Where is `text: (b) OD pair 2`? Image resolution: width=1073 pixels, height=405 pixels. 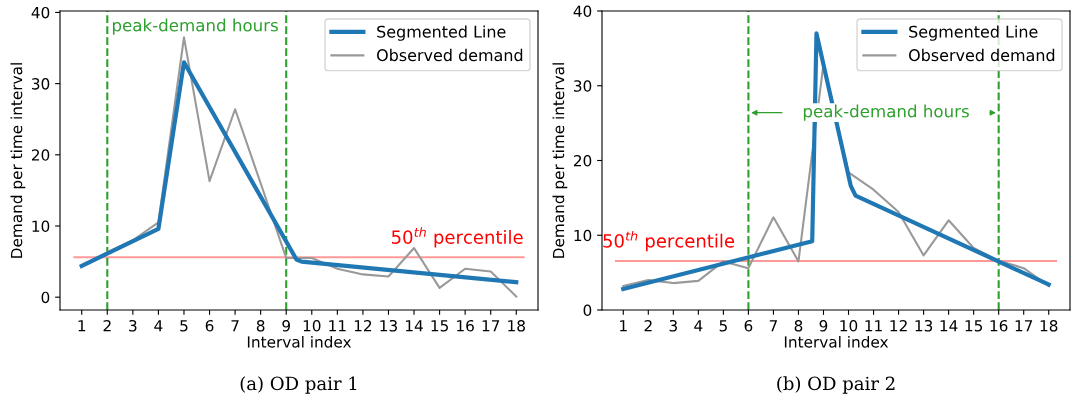
text: (b) OD pair 2 is located at coordinates (836, 385).